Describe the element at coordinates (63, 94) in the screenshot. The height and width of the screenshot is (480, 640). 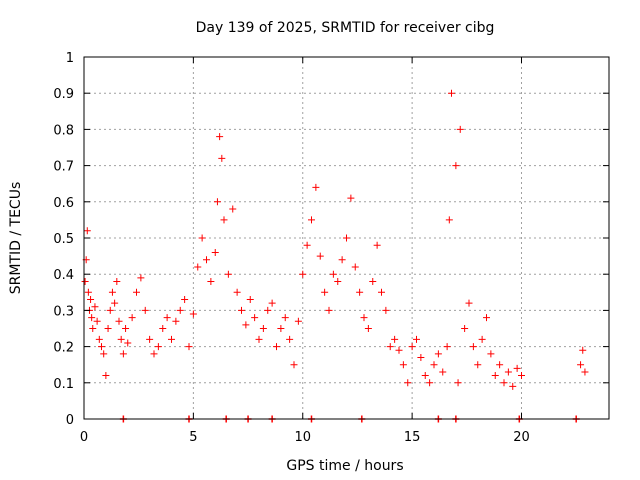
I see `y-tick-label: 0.9` at that location.